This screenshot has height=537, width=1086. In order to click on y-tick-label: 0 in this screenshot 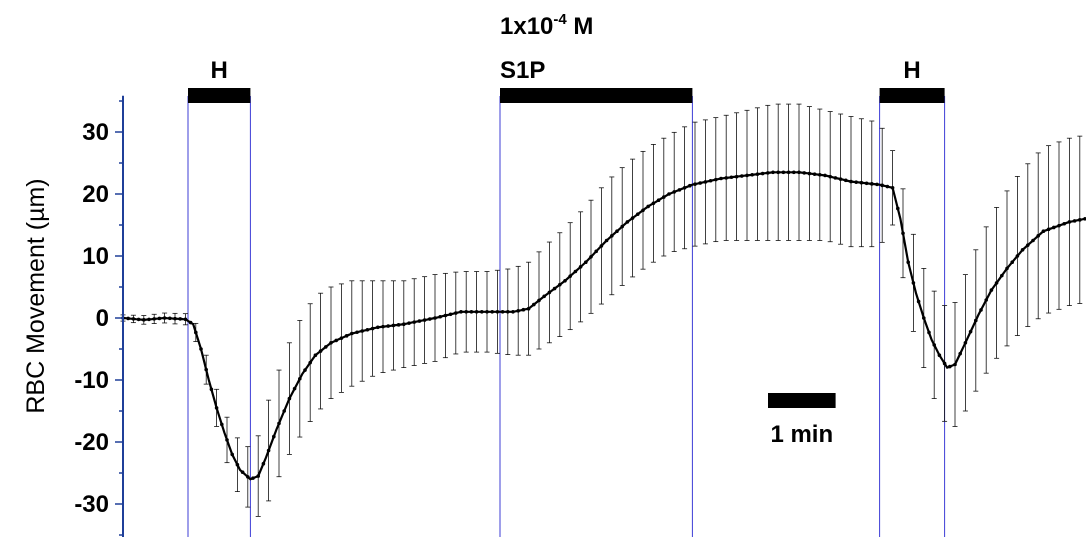, I will do `click(102, 318)`.